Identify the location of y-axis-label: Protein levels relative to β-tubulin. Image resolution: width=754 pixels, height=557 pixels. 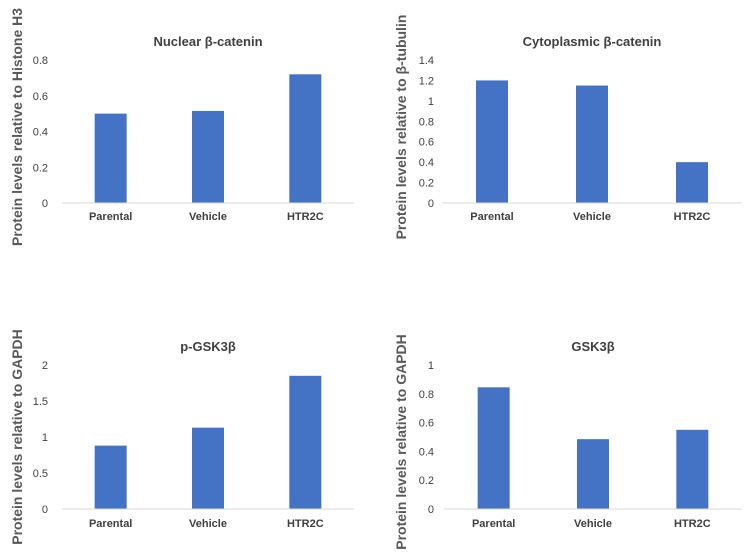
(401, 127).